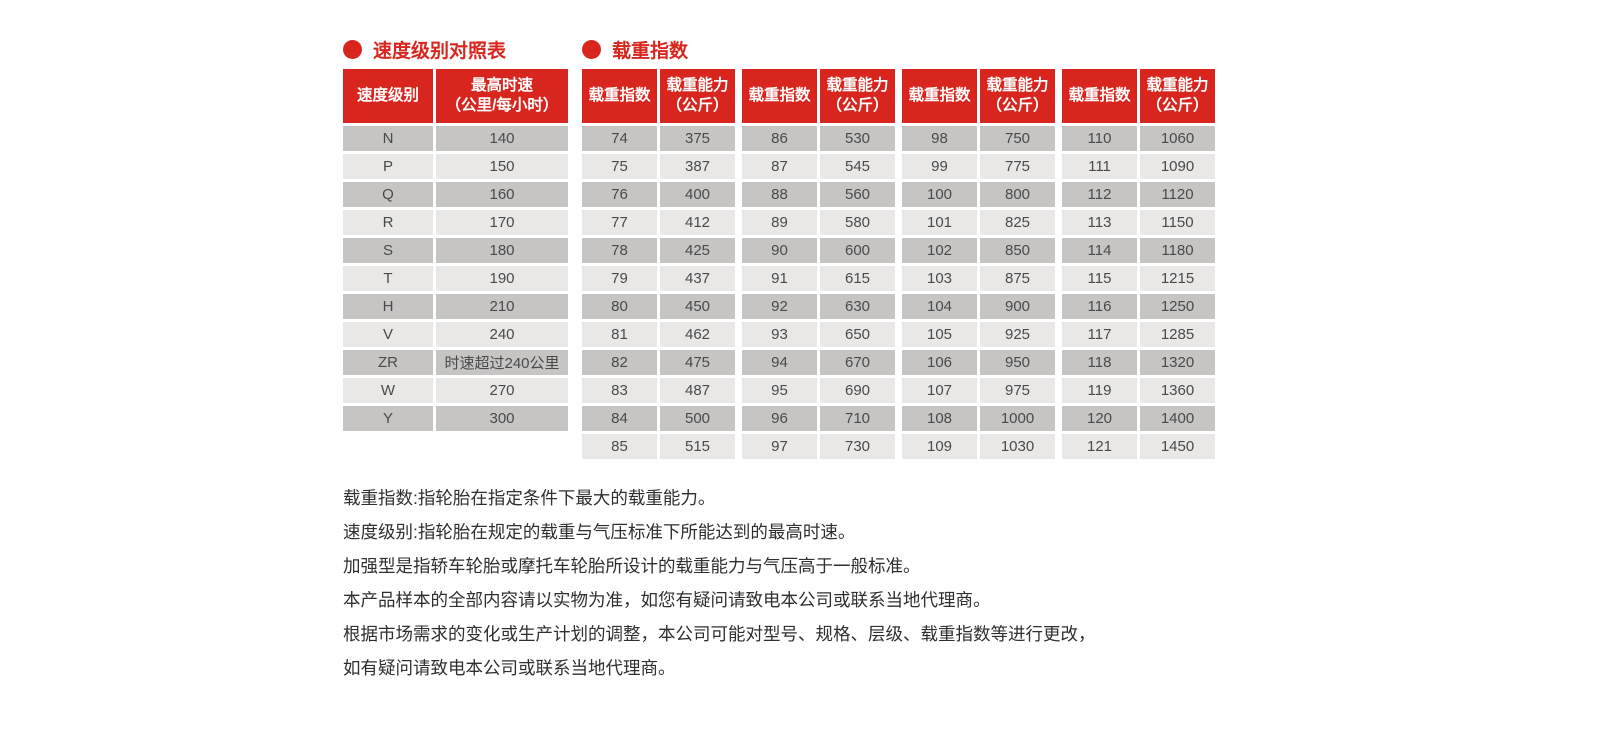 The image size is (1600, 734). Describe the element at coordinates (599, 532) in the screenshot. I see `note-line: 速度级别:指轮胎在规定的载重与气压标准下所能达到的最高时速。` at that location.